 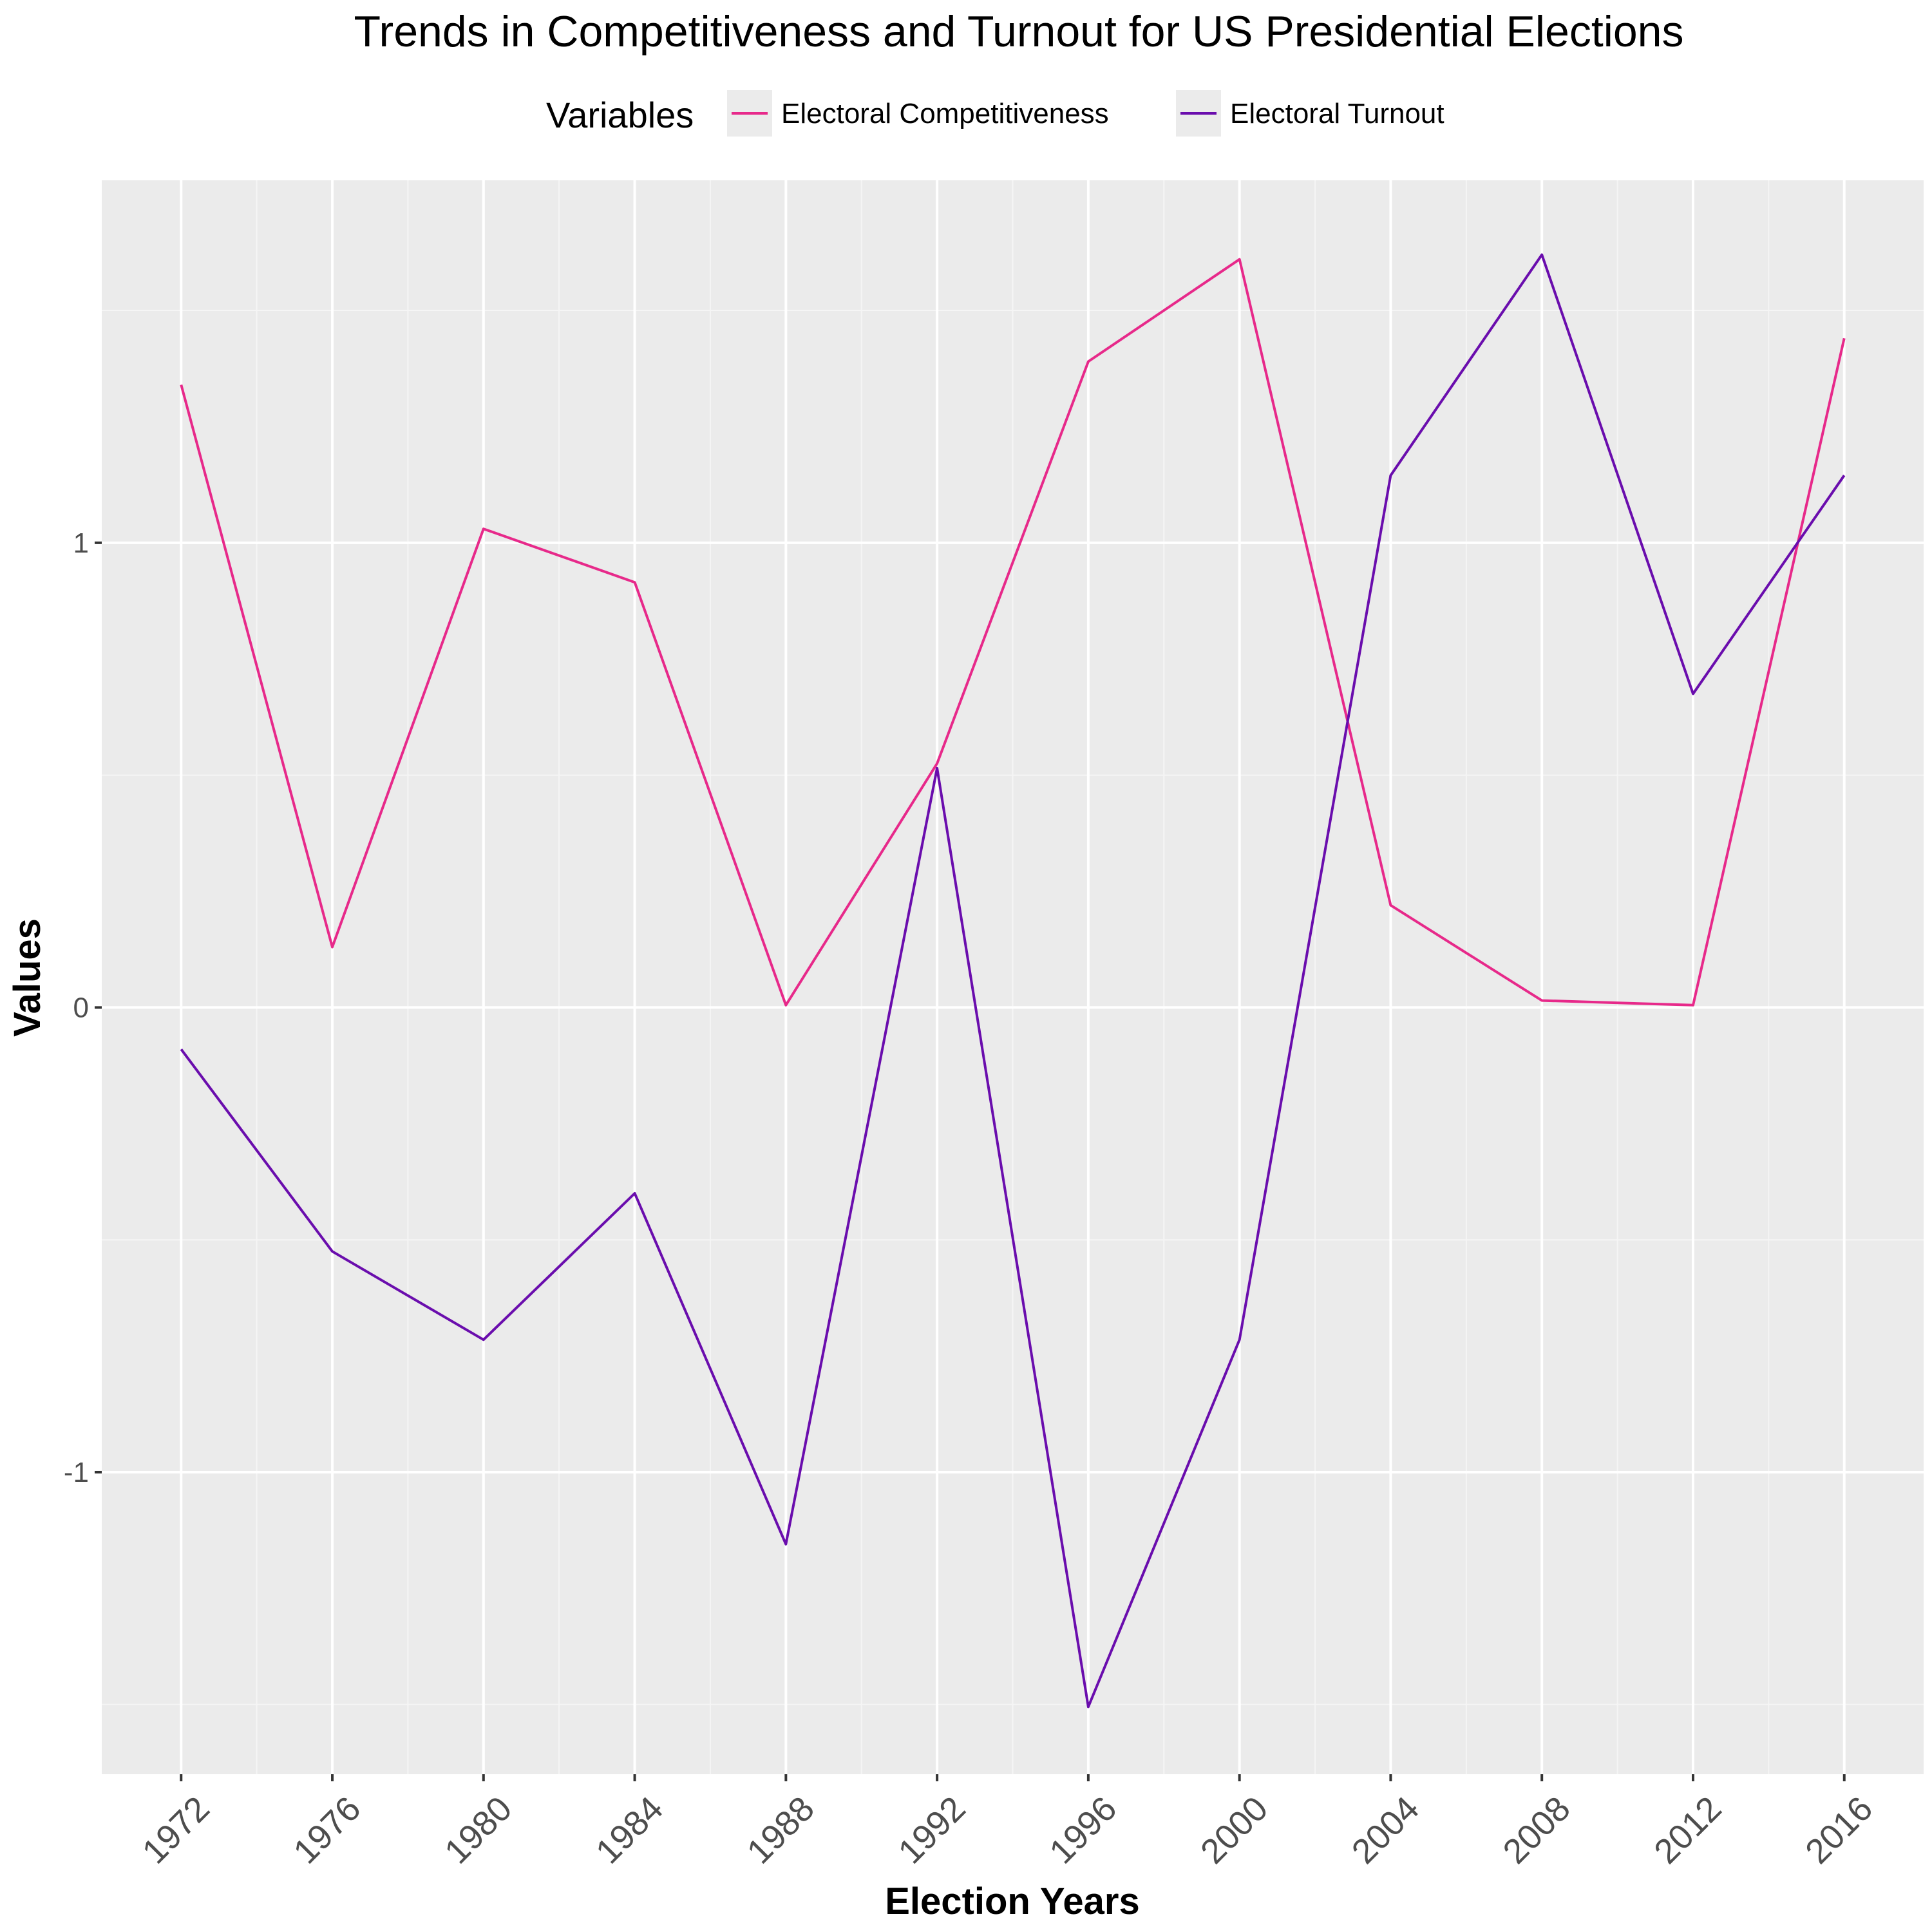 I want to click on y-tick-label: 0, so click(x=81, y=1008).